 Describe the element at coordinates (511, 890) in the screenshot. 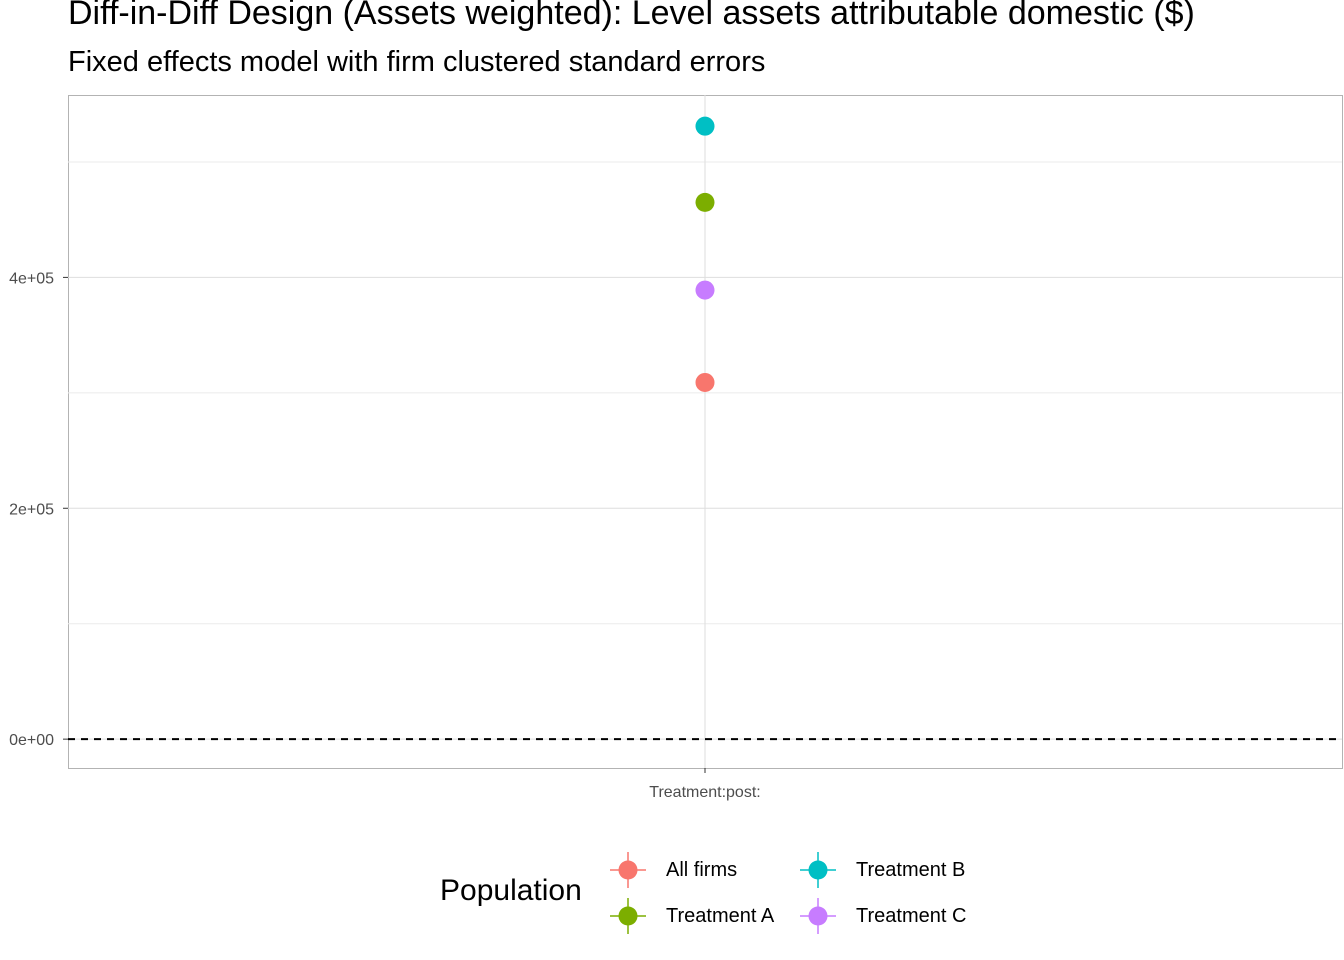

I see `legend-title: Population` at that location.